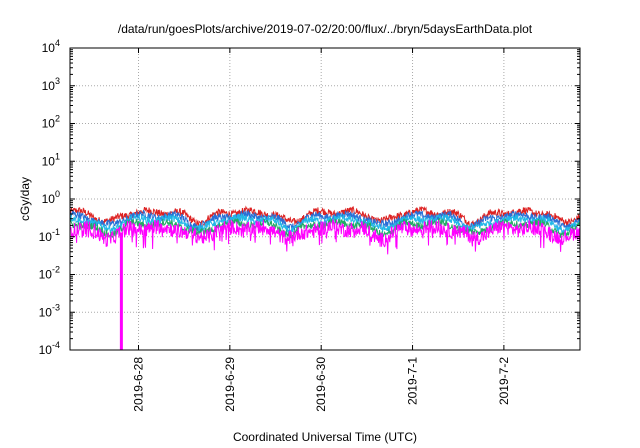 This screenshot has width=640, height=448. I want to click on x-axis-label: Coordinated Universal Time (UTC), so click(325, 437).